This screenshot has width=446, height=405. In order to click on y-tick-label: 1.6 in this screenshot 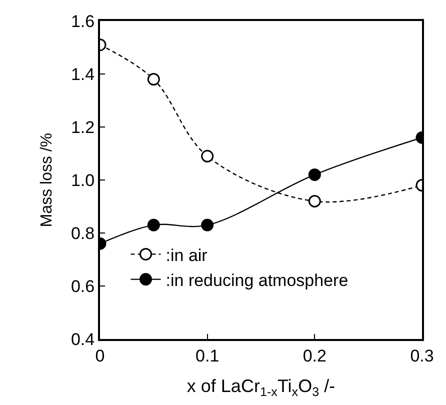, I will do `click(82, 21)`.